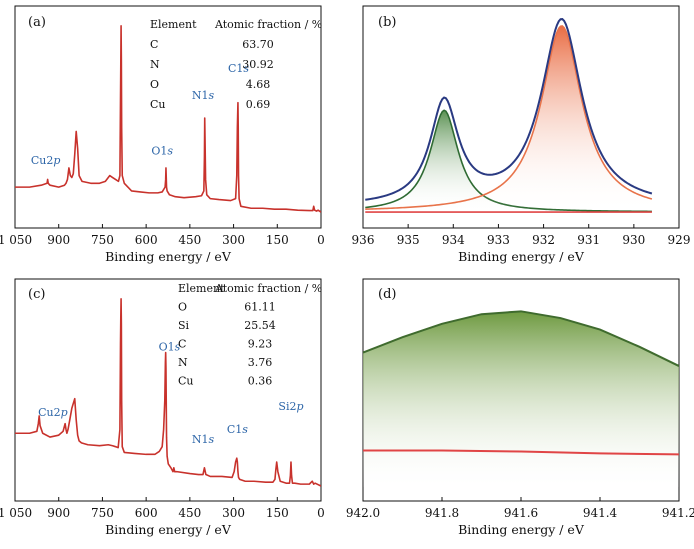 This screenshot has width=694, height=549. I want to click on panel-label: (b), so click(387, 22).